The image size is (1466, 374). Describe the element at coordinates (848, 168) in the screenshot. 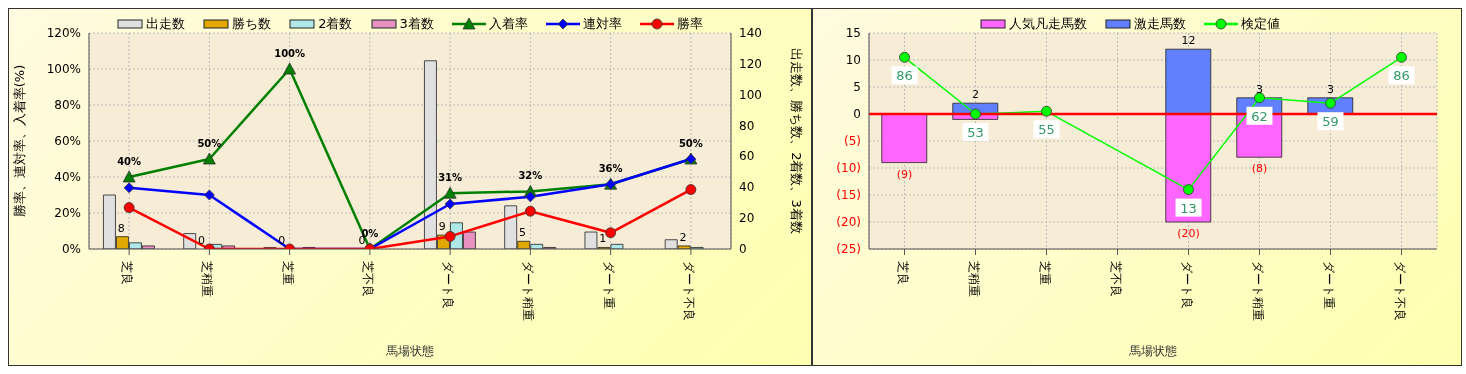

I see `y-tick-label: (10)` at that location.